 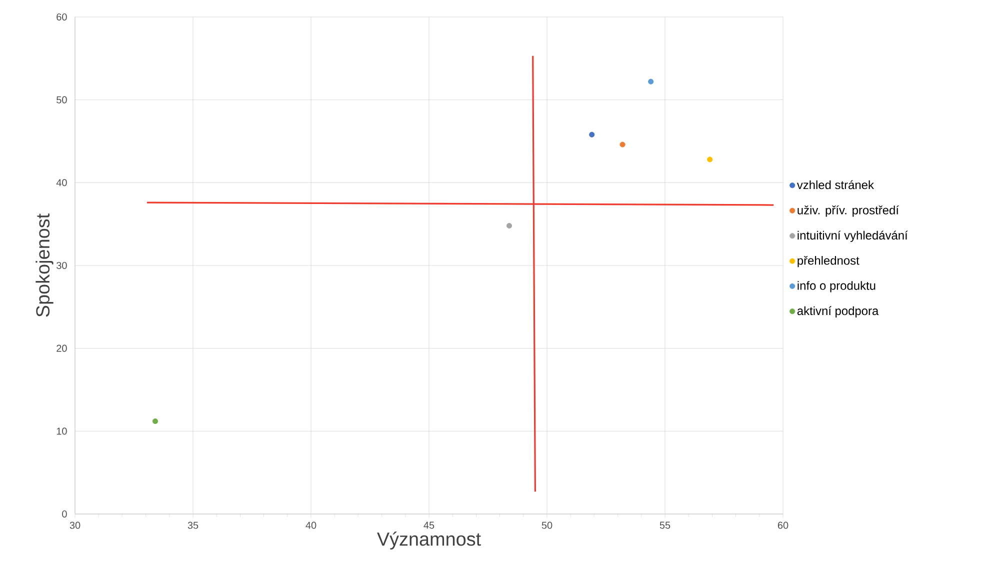 I want to click on x-tick-label: 30, so click(x=75, y=525).